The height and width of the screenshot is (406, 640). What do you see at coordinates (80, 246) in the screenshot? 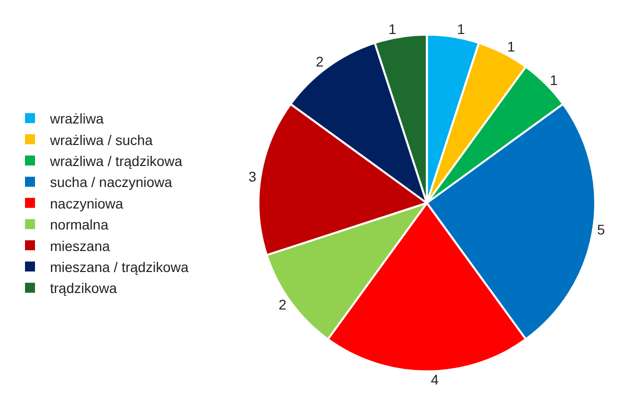
I see `legend-label: mieszana` at bounding box center [80, 246].